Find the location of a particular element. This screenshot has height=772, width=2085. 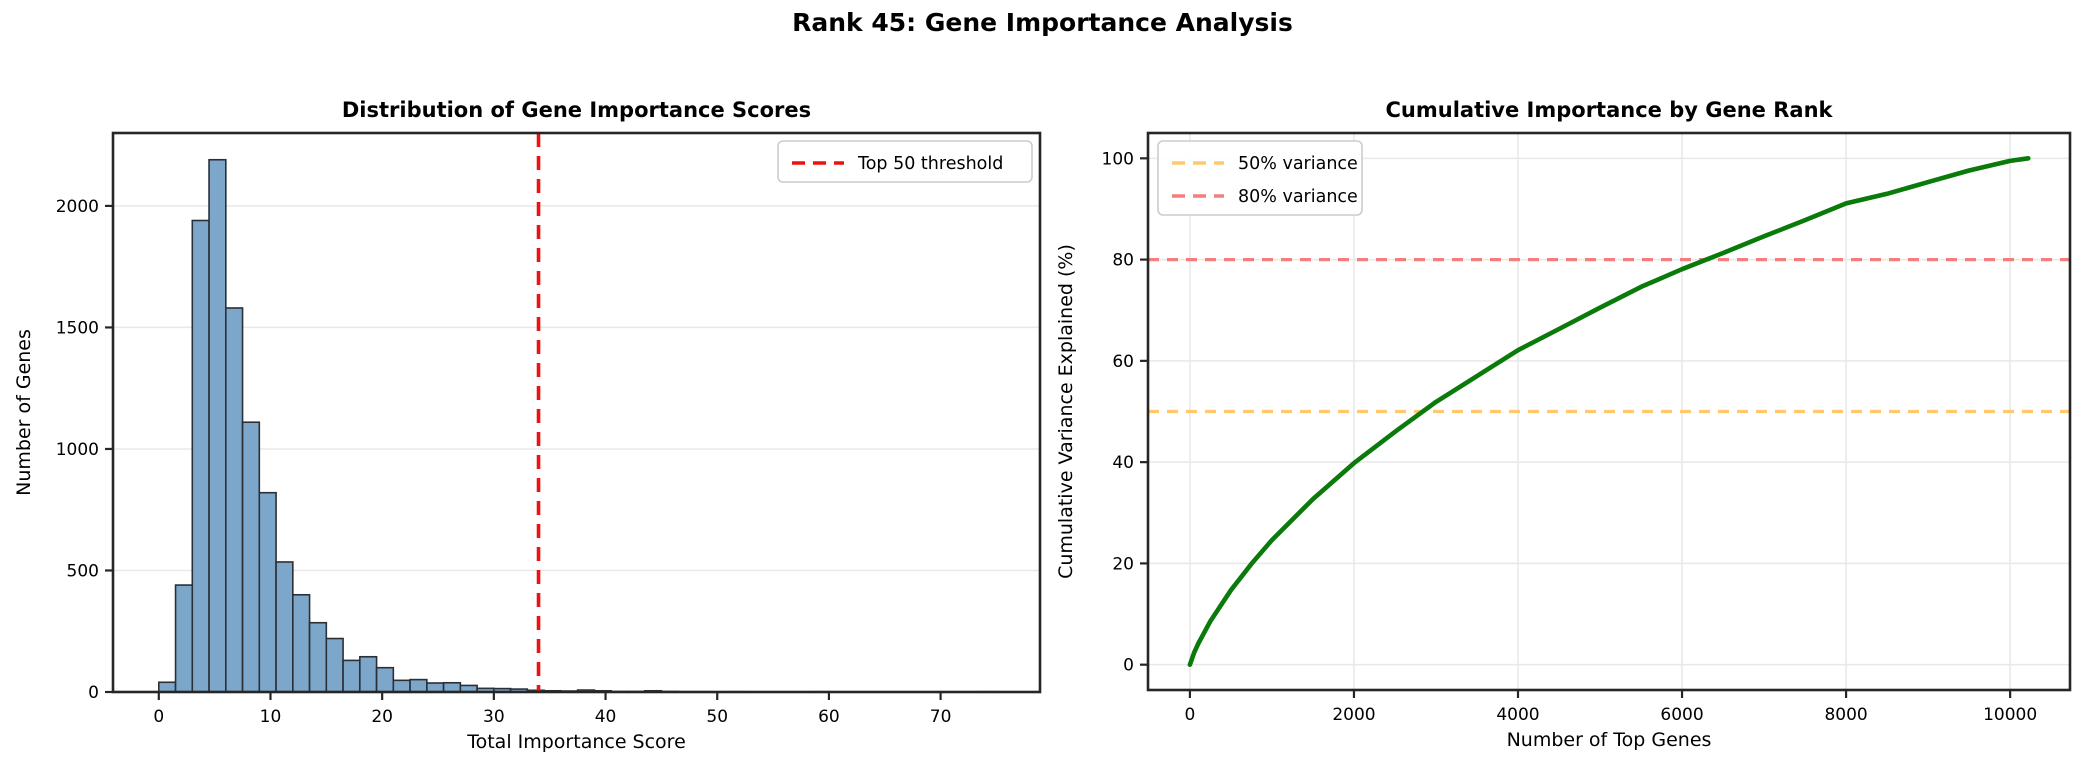

y-tick-label: 20 is located at coordinates (1123, 564).